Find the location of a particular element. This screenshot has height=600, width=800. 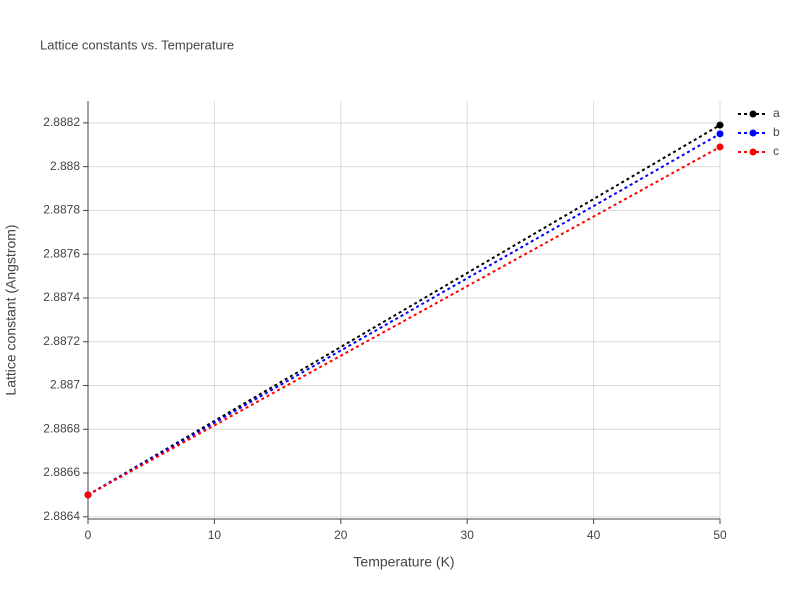

x-tick-label: 40 is located at coordinates (594, 535).